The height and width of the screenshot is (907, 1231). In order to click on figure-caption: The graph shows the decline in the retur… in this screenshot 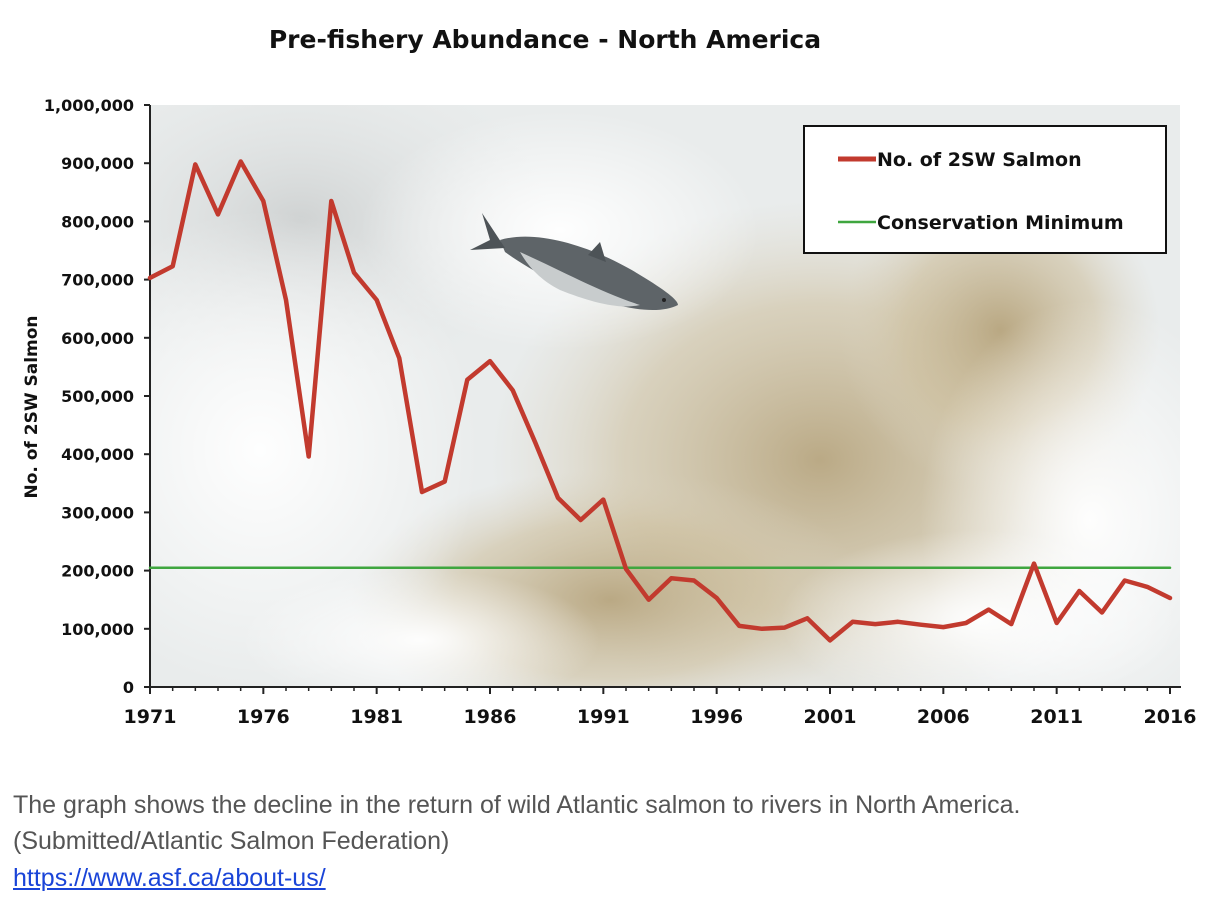, I will do `click(517, 805)`.